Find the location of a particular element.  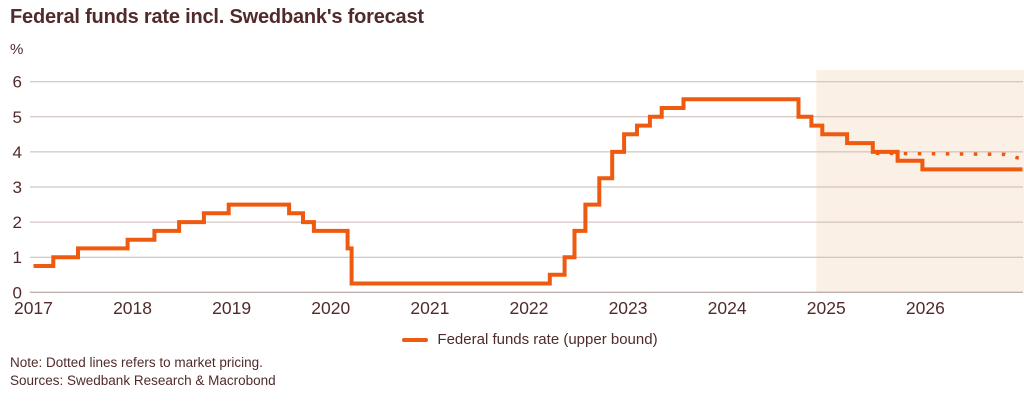

y-tick-label: 4 is located at coordinates (17, 152).